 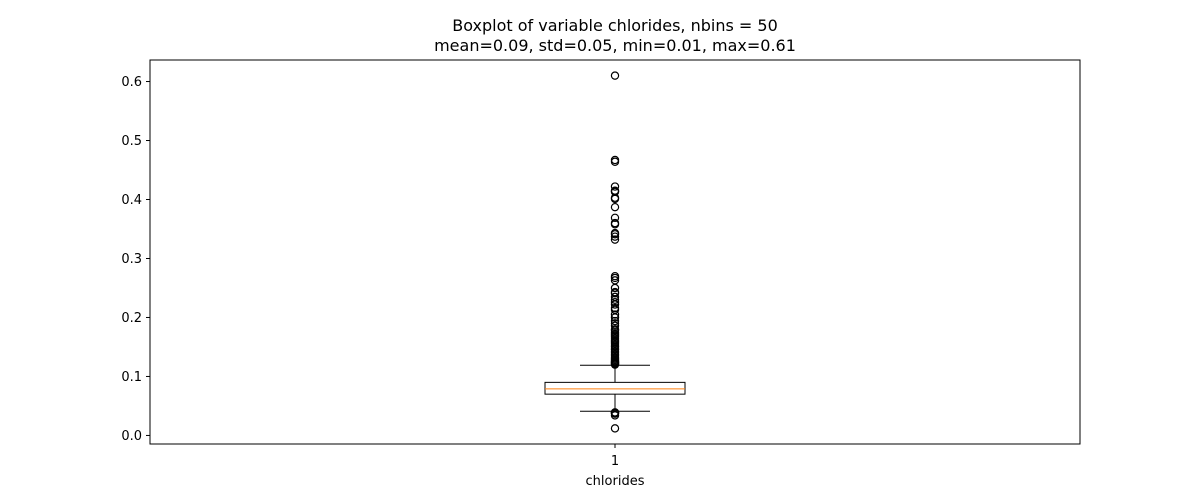 I want to click on x-axis: 1, so click(x=615, y=456).